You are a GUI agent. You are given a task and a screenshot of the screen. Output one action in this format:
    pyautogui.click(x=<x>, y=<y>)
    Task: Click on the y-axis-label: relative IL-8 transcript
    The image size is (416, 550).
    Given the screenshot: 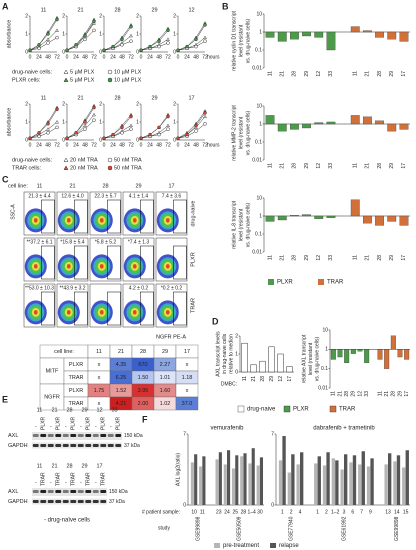 What is the action you would take?
    pyautogui.click(x=234, y=224)
    